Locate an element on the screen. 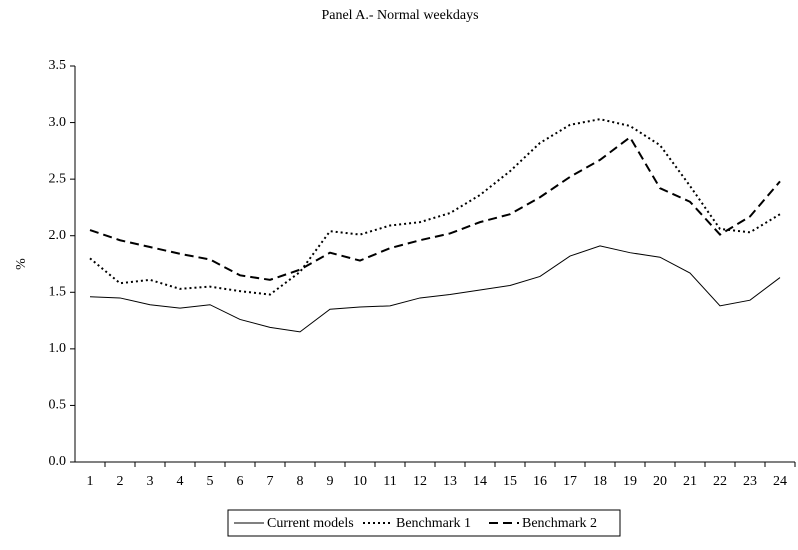  x-tick-label: 24 is located at coordinates (780, 481).